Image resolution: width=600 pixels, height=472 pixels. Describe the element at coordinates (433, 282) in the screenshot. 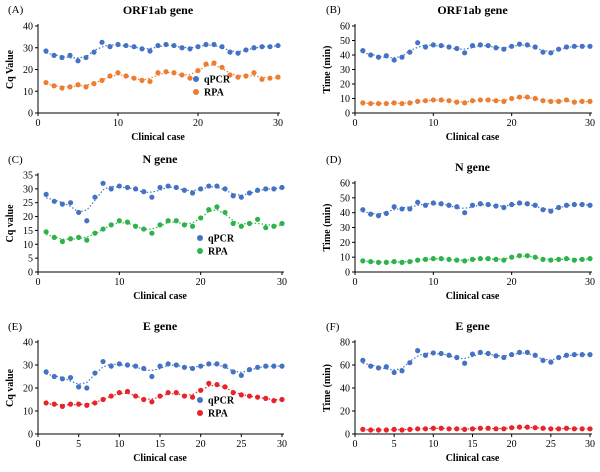

I see `x-tick-label: 10` at that location.